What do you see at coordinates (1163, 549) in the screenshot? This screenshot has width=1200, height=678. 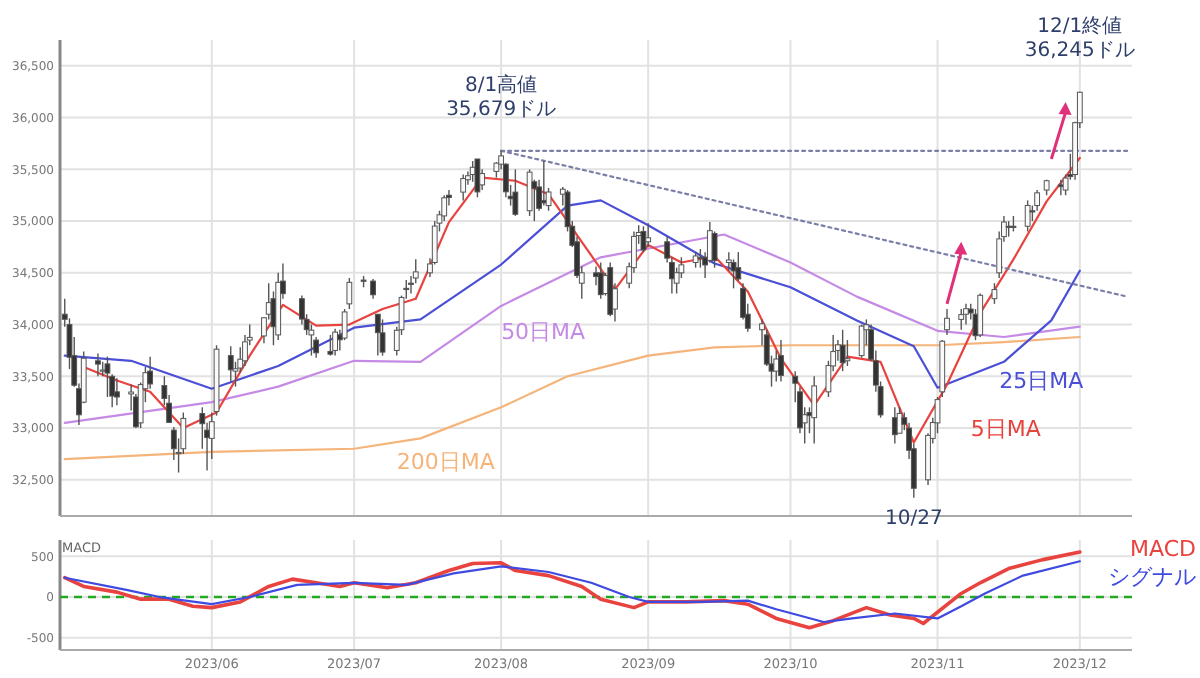 I see `text: MACD` at bounding box center [1163, 549].